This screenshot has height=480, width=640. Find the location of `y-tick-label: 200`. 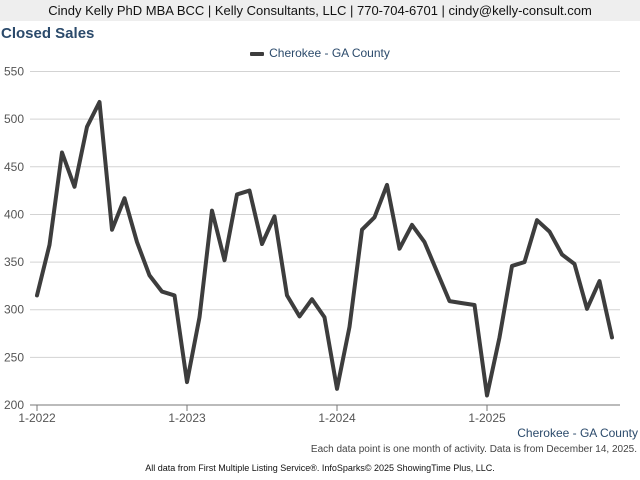

y-tick-label: 200 is located at coordinates (14, 405).